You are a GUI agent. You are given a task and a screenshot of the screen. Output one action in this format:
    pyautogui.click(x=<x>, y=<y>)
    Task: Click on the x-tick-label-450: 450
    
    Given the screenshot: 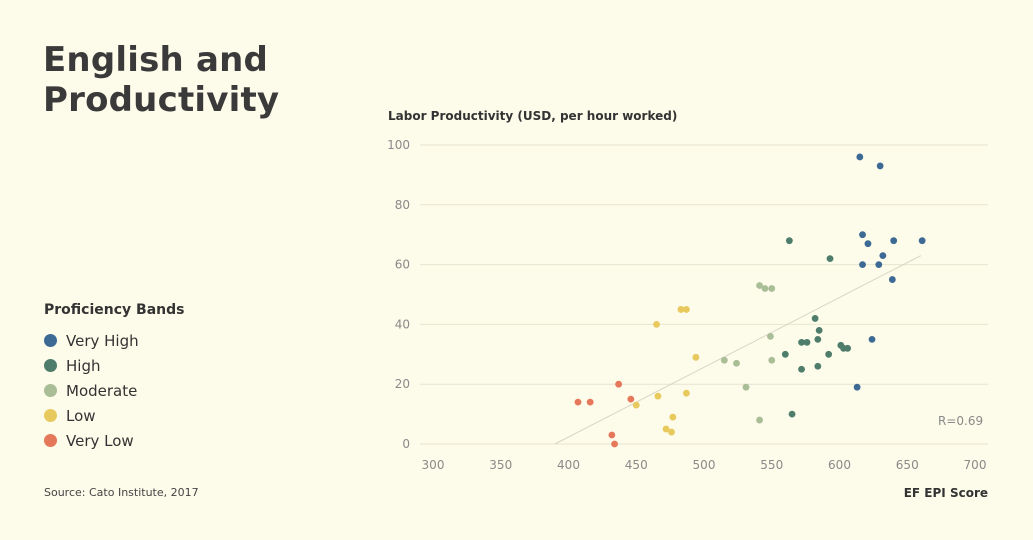 What is the action you would take?
    pyautogui.click(x=636, y=465)
    